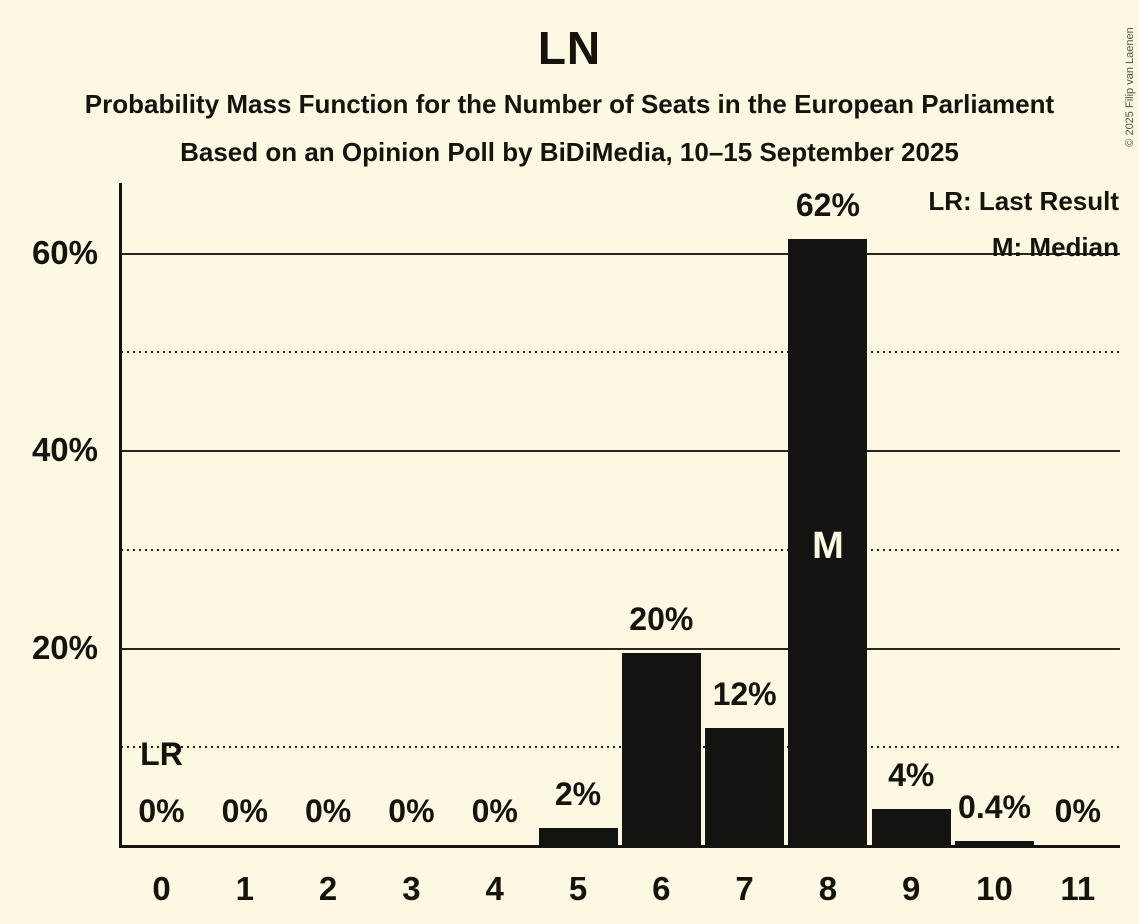  What do you see at coordinates (620, 253) in the screenshot?
I see `gridline-60pct` at bounding box center [620, 253].